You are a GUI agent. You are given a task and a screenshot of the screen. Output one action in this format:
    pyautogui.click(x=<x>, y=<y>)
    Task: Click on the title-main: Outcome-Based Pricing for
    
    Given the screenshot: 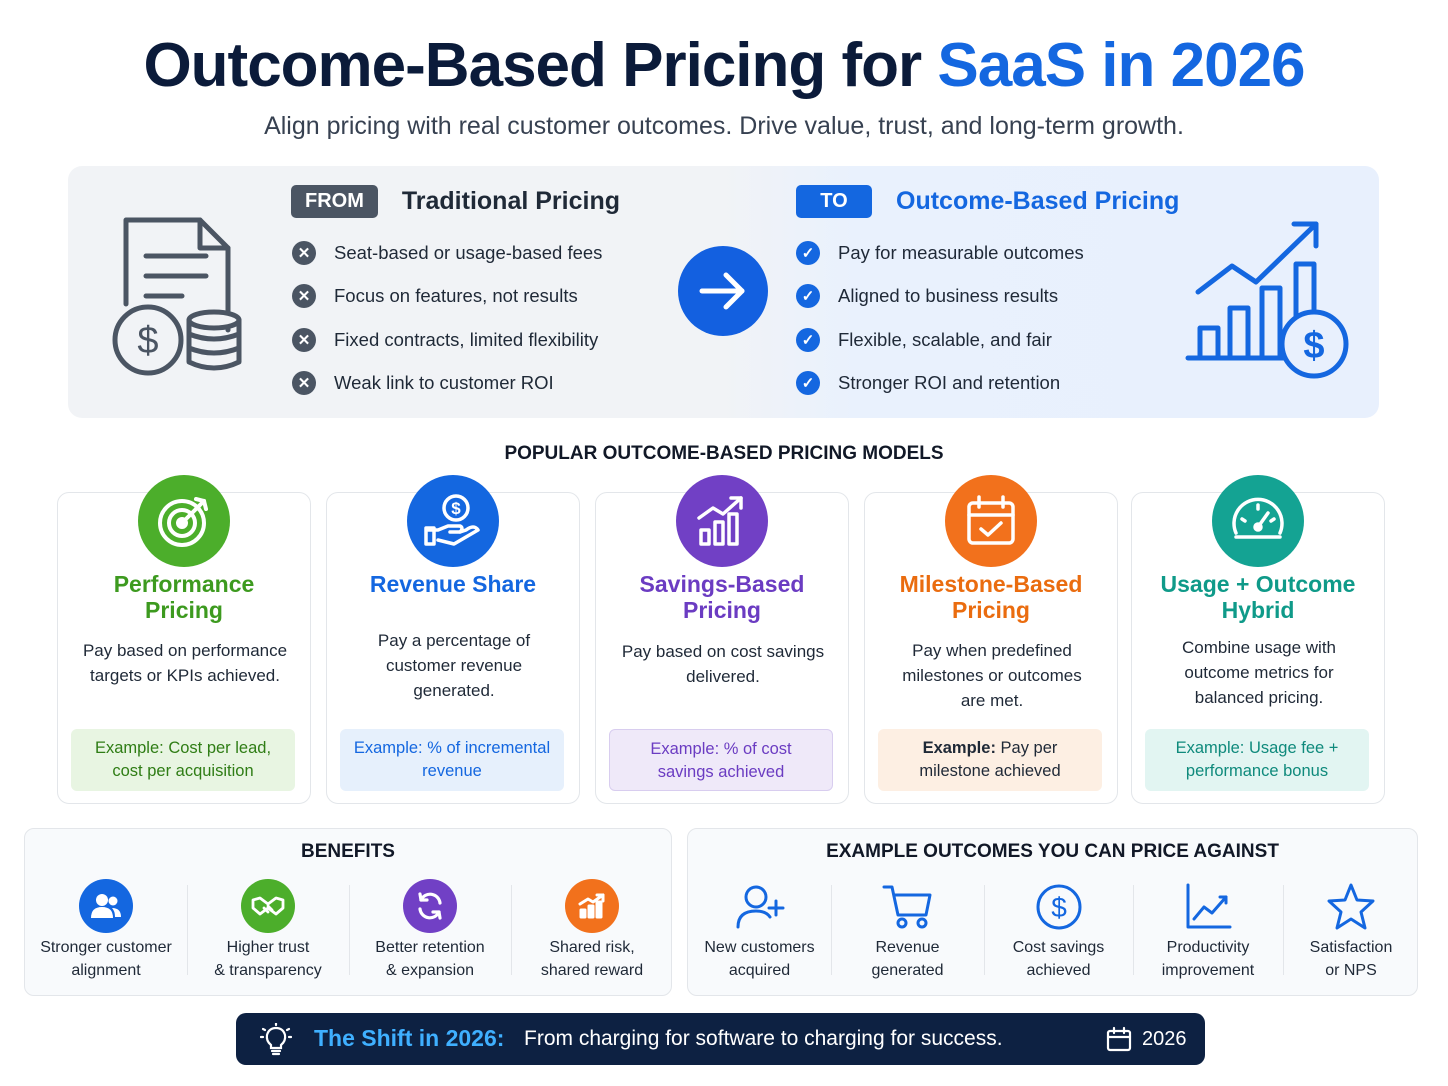 What is the action you would take?
    pyautogui.click(x=532, y=65)
    